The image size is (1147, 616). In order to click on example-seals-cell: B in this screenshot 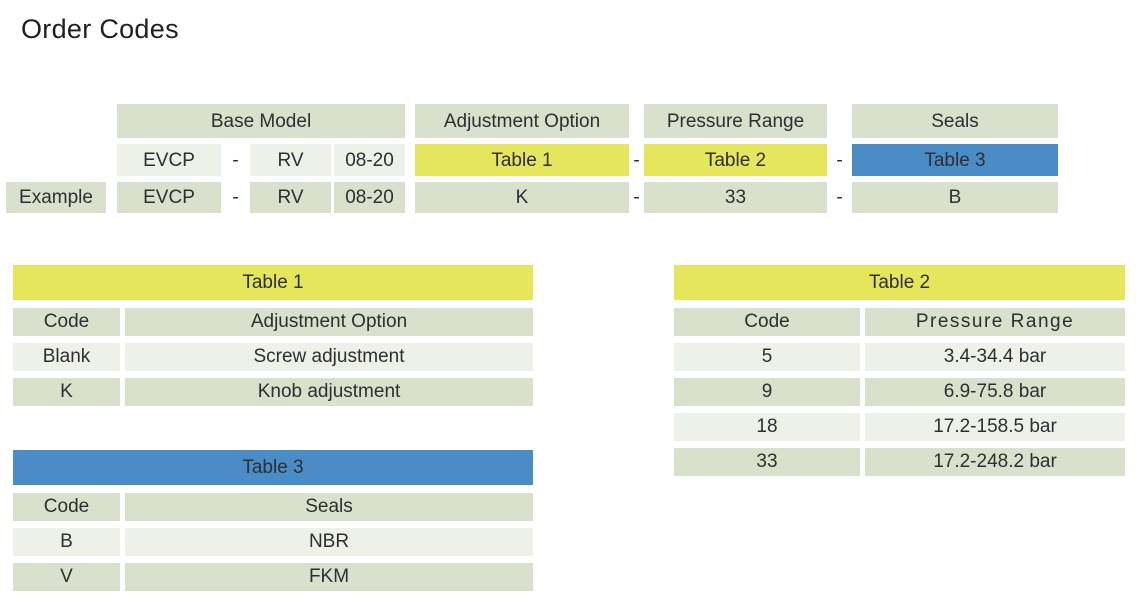, I will do `click(955, 197)`.